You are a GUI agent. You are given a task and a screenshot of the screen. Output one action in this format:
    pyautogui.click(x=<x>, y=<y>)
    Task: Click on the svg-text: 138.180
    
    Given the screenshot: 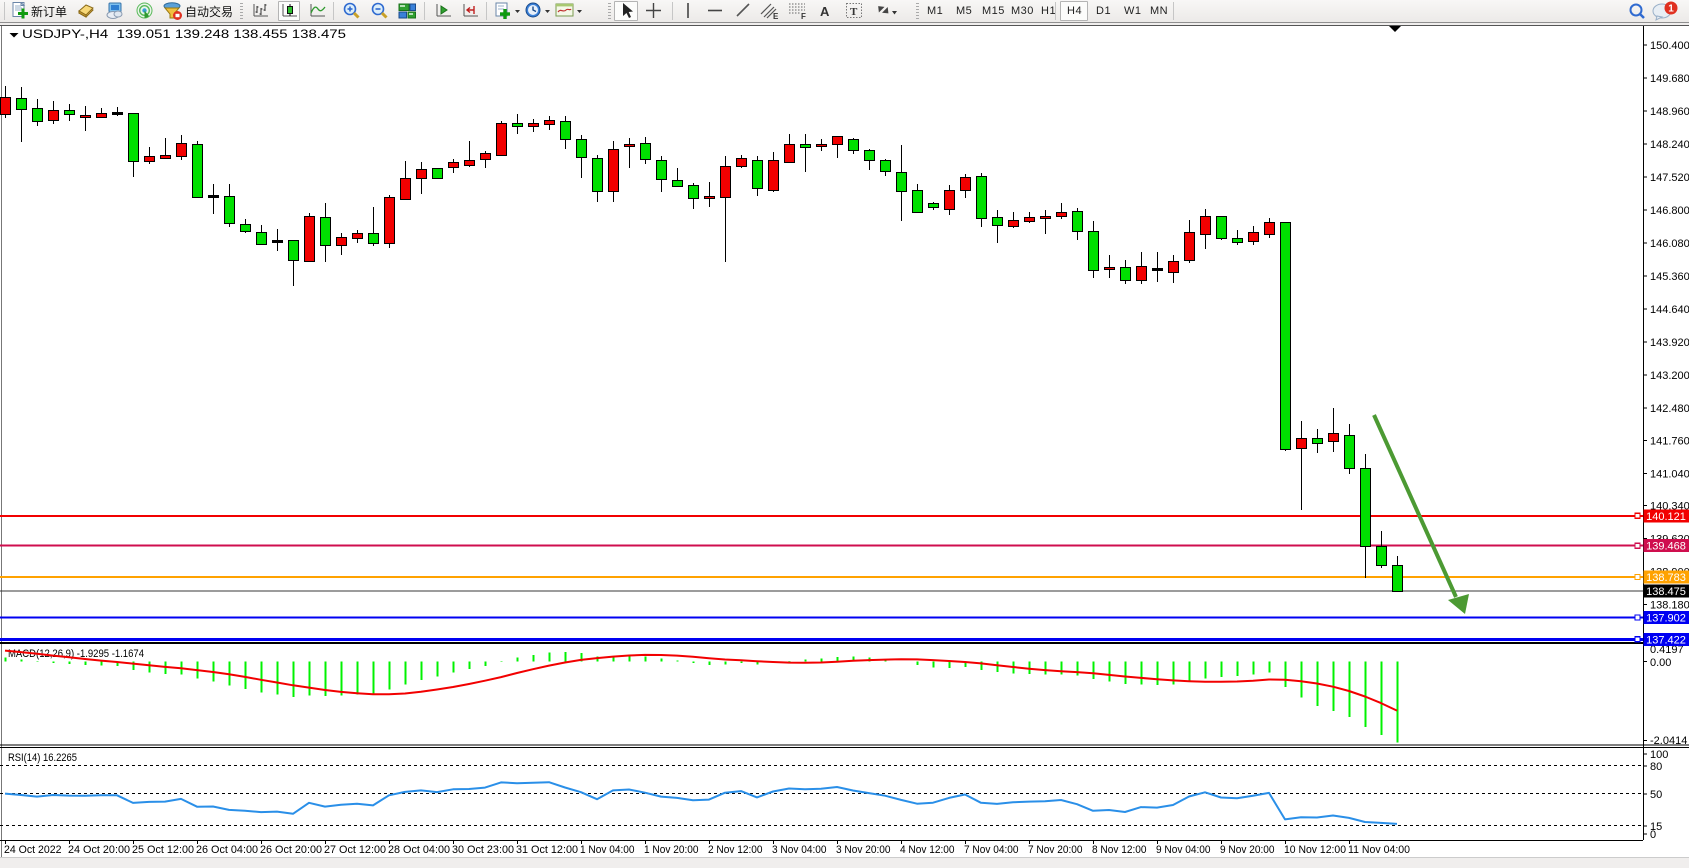 What is the action you would take?
    pyautogui.click(x=1669, y=606)
    